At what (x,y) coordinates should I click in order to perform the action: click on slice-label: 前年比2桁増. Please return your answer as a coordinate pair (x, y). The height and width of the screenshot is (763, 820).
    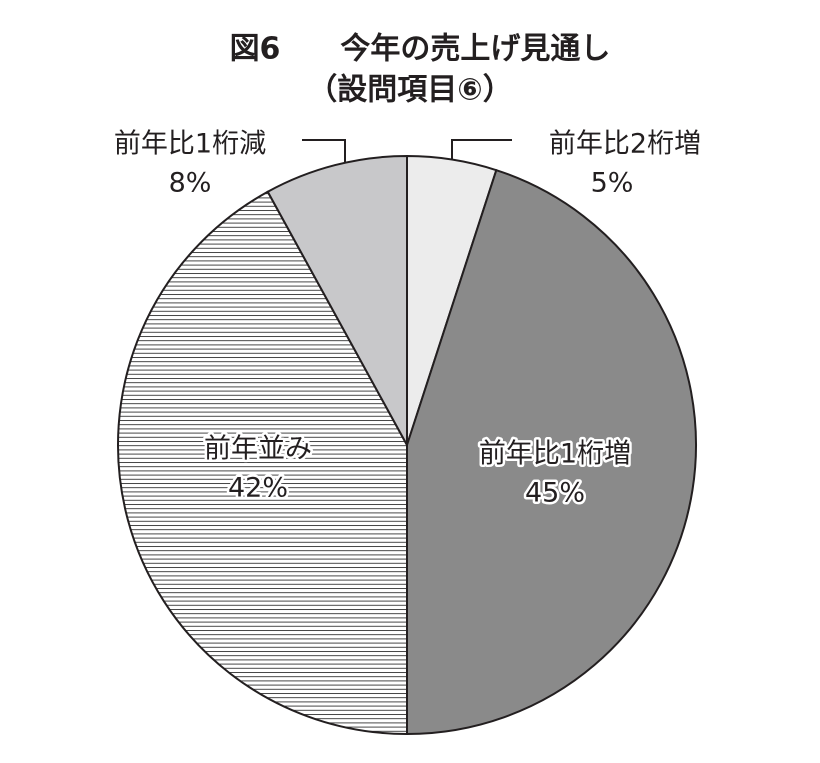
    Looking at the image, I should click on (625, 144).